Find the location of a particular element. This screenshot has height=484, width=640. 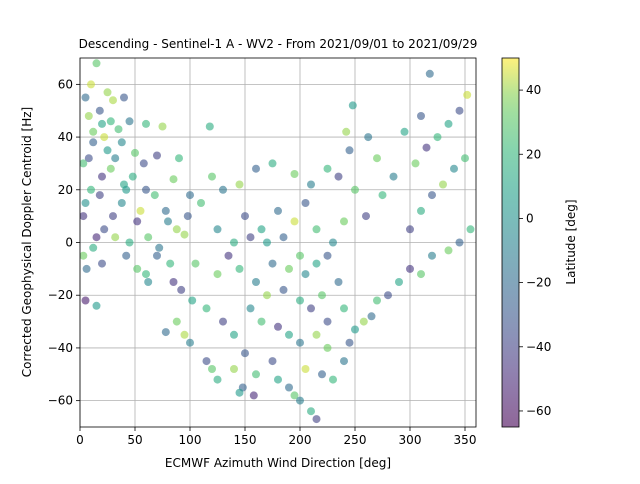

colorbar: −60 −40 −20 0 20 40 is located at coordinates (526, 242).